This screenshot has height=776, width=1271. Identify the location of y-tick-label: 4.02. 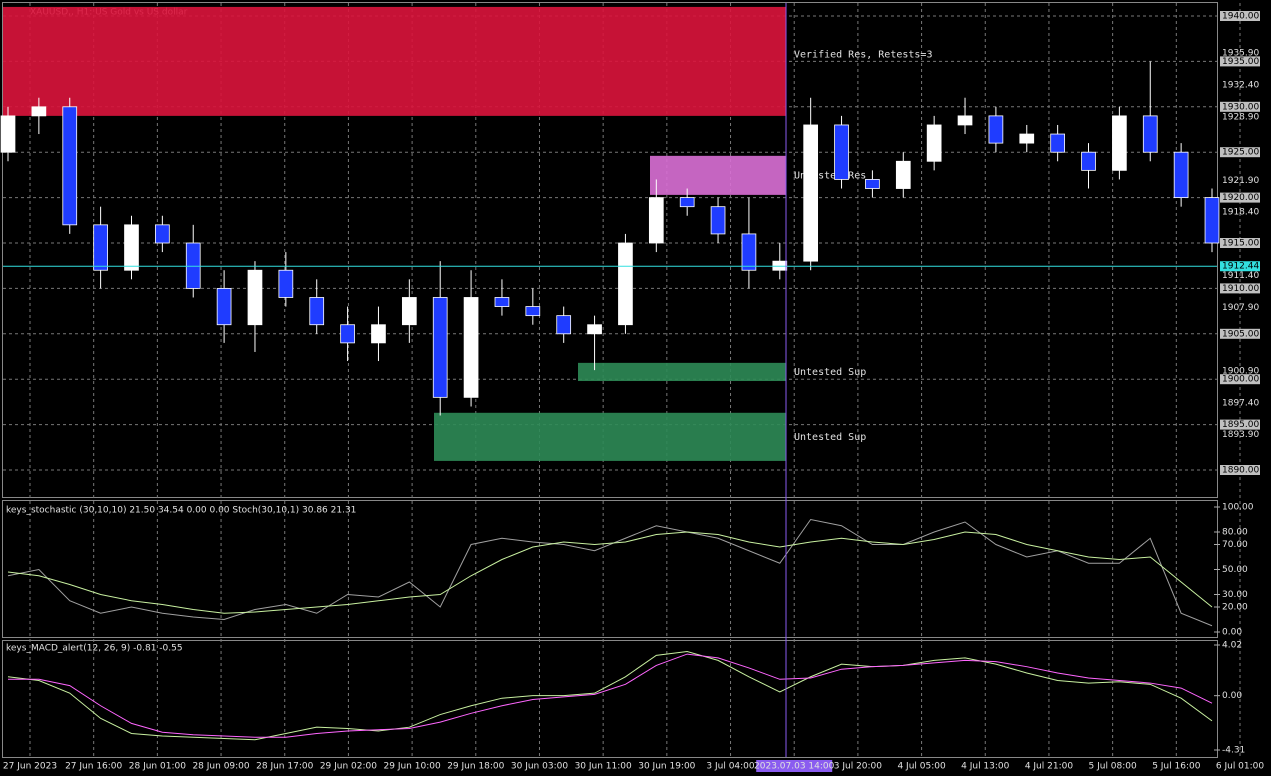
(1232, 646).